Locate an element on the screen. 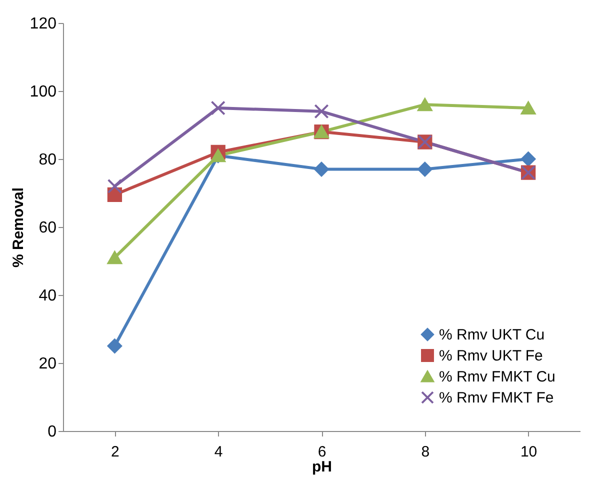 The image size is (600, 479). legend-label: % Rmv FMKT Cu is located at coordinates (497, 377).